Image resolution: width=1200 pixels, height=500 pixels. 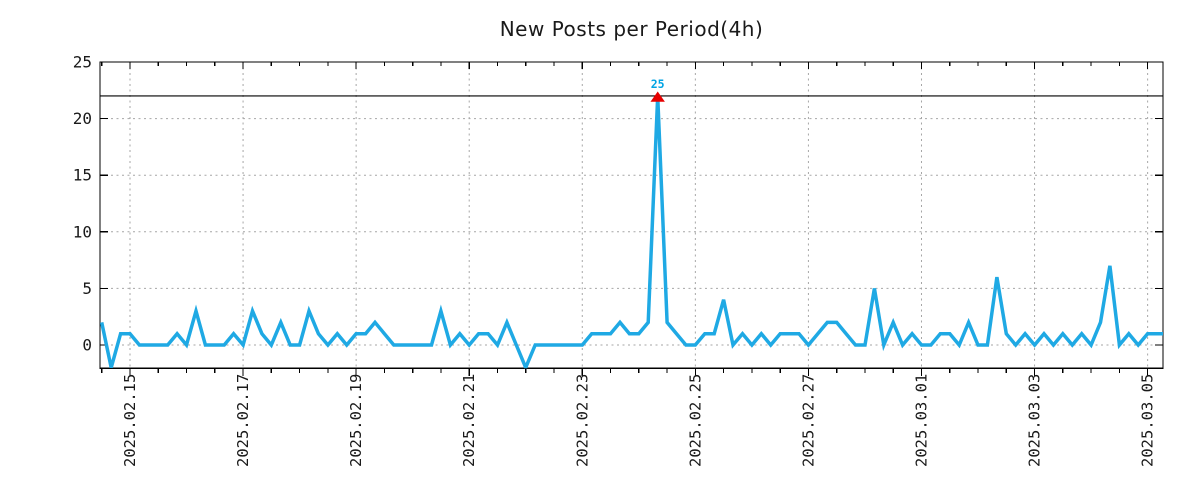 I want to click on x-axis-label: 2025.02.23, so click(x=582, y=420).